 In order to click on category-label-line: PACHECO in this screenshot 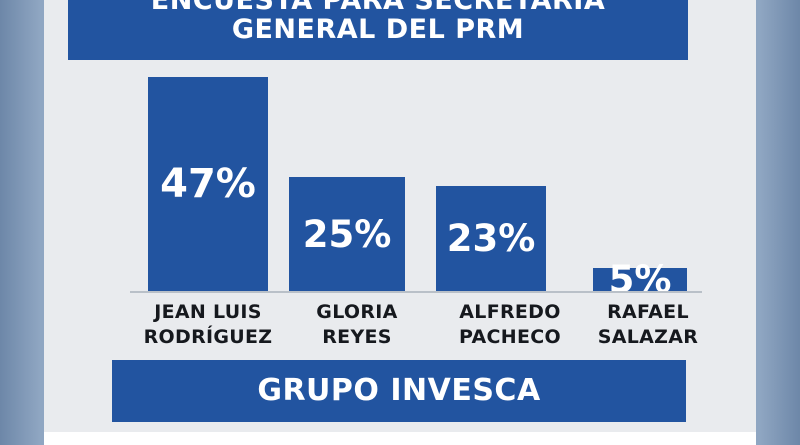, I will do `click(510, 337)`.